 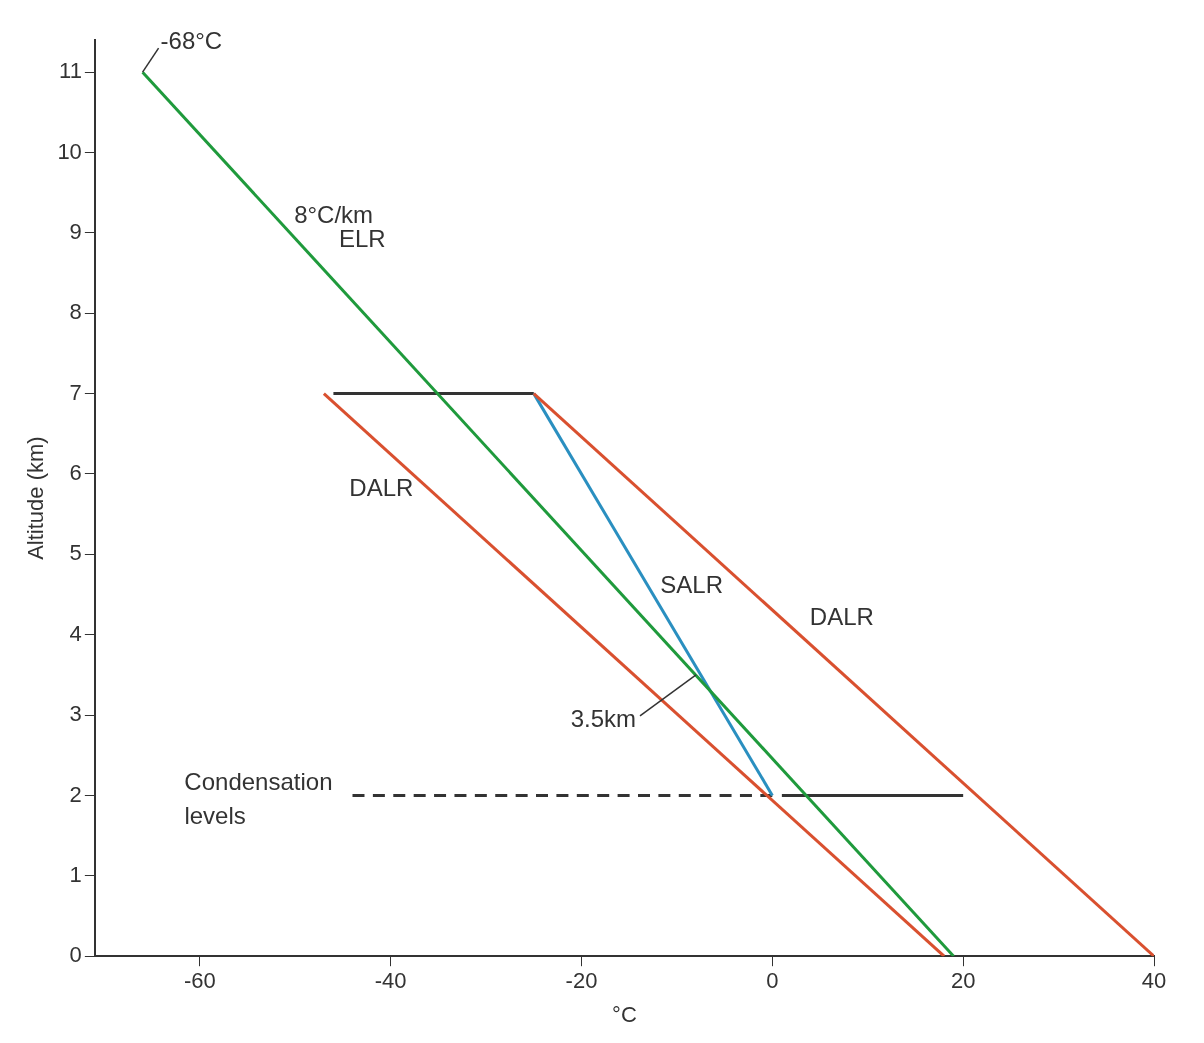 I want to click on y-tick-label: 9, so click(x=75, y=231).